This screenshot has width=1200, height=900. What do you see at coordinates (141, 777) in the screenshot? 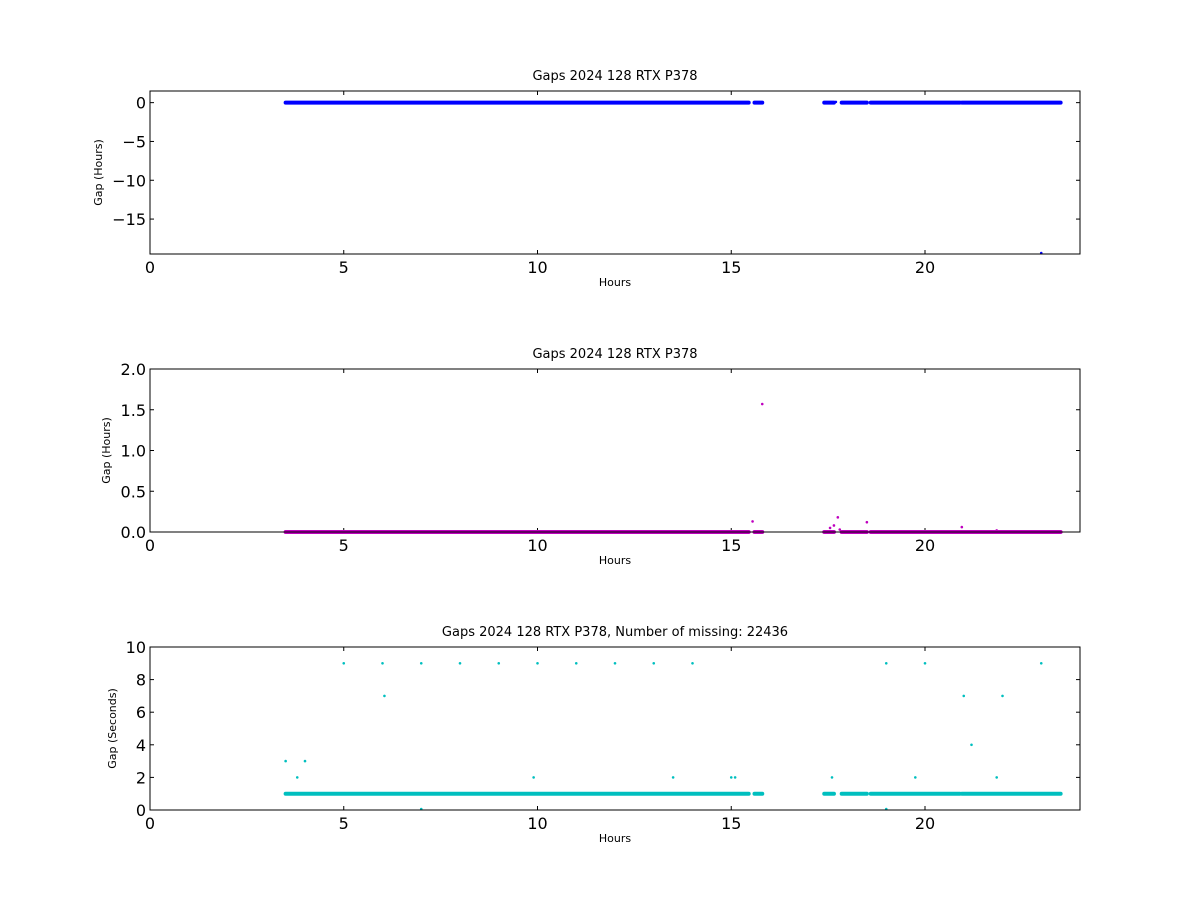
I see `y-tick-label: 2` at bounding box center [141, 777].